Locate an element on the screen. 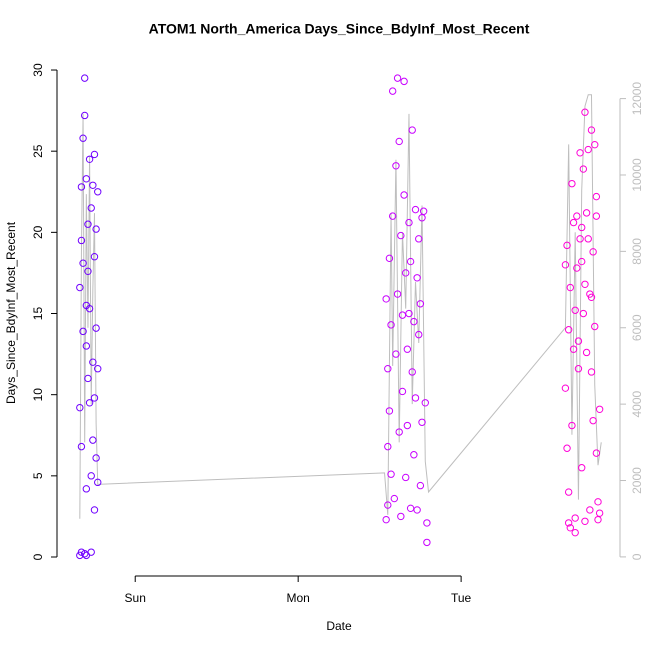 This screenshot has height=650, width=650. x-tick-label: Sun is located at coordinates (135, 598).